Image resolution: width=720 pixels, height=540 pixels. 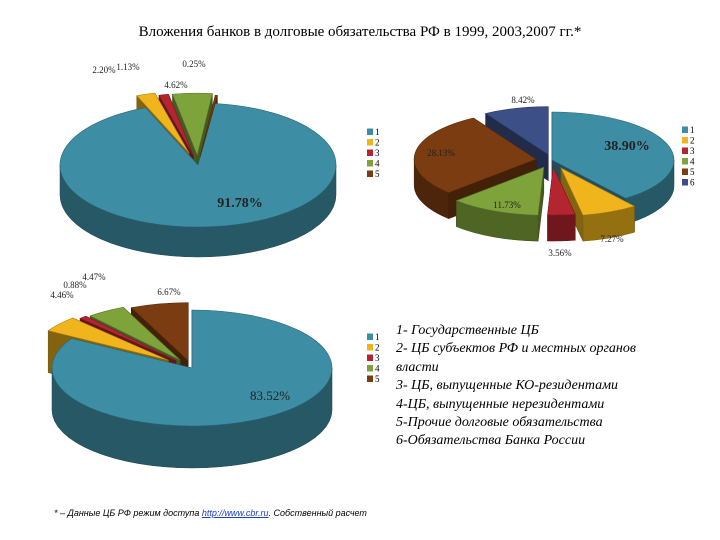 I want to click on data-label: 91.78%, so click(x=240, y=203).